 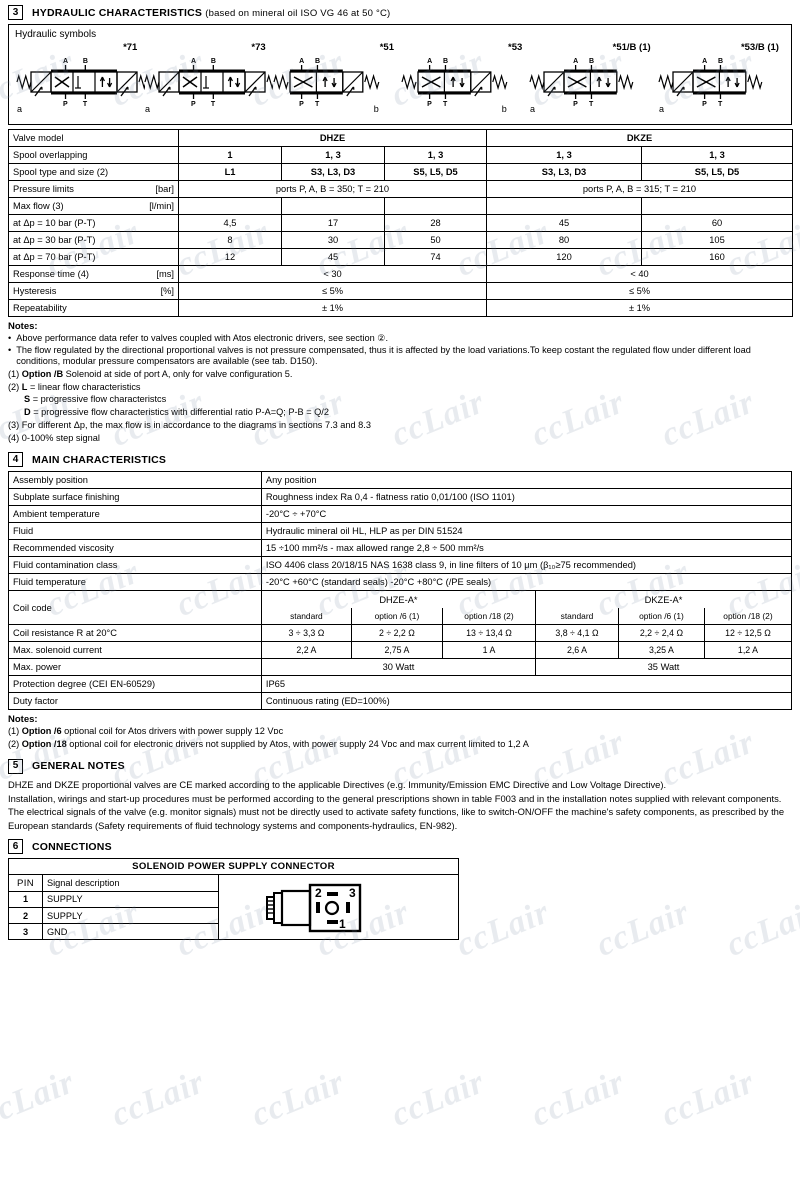 I want to click on table-row: Response time (4) [ms] < 30 < 40, so click(x=400, y=274).